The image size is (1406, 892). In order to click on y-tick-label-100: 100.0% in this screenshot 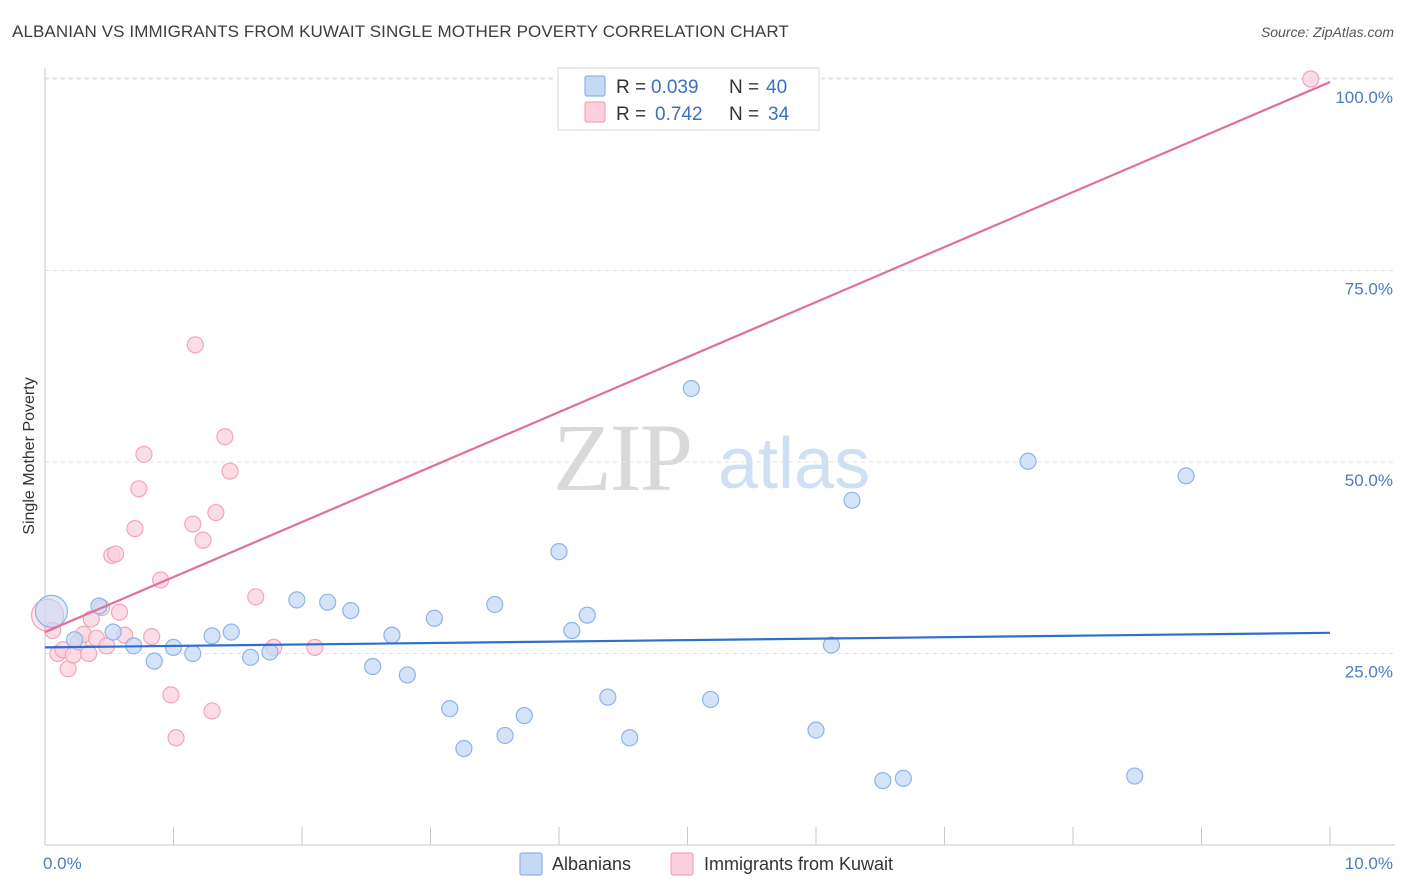, I will do `click(1364, 97)`.